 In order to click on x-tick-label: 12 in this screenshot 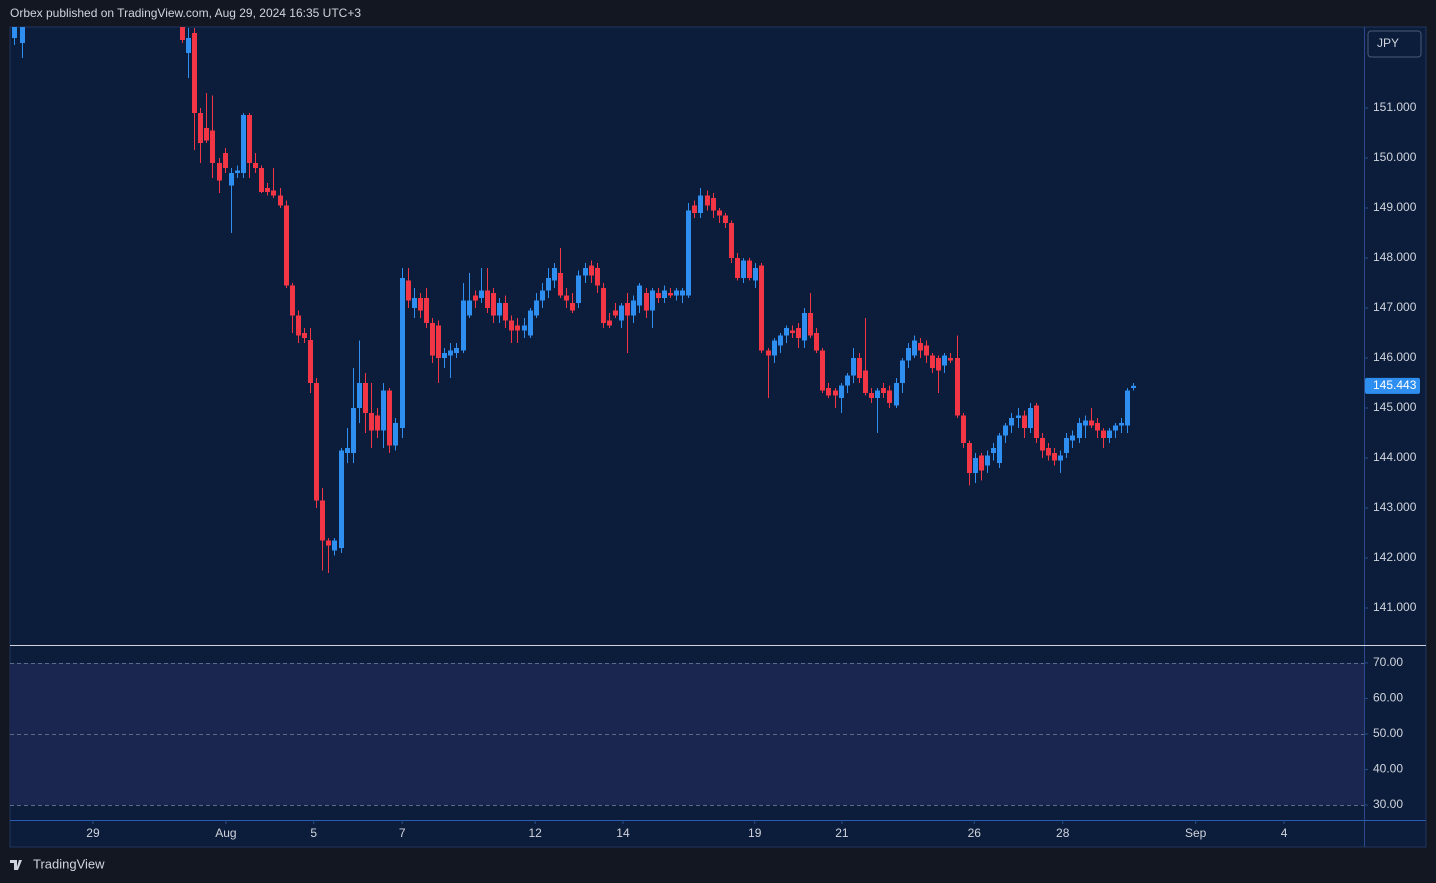, I will do `click(535, 833)`.